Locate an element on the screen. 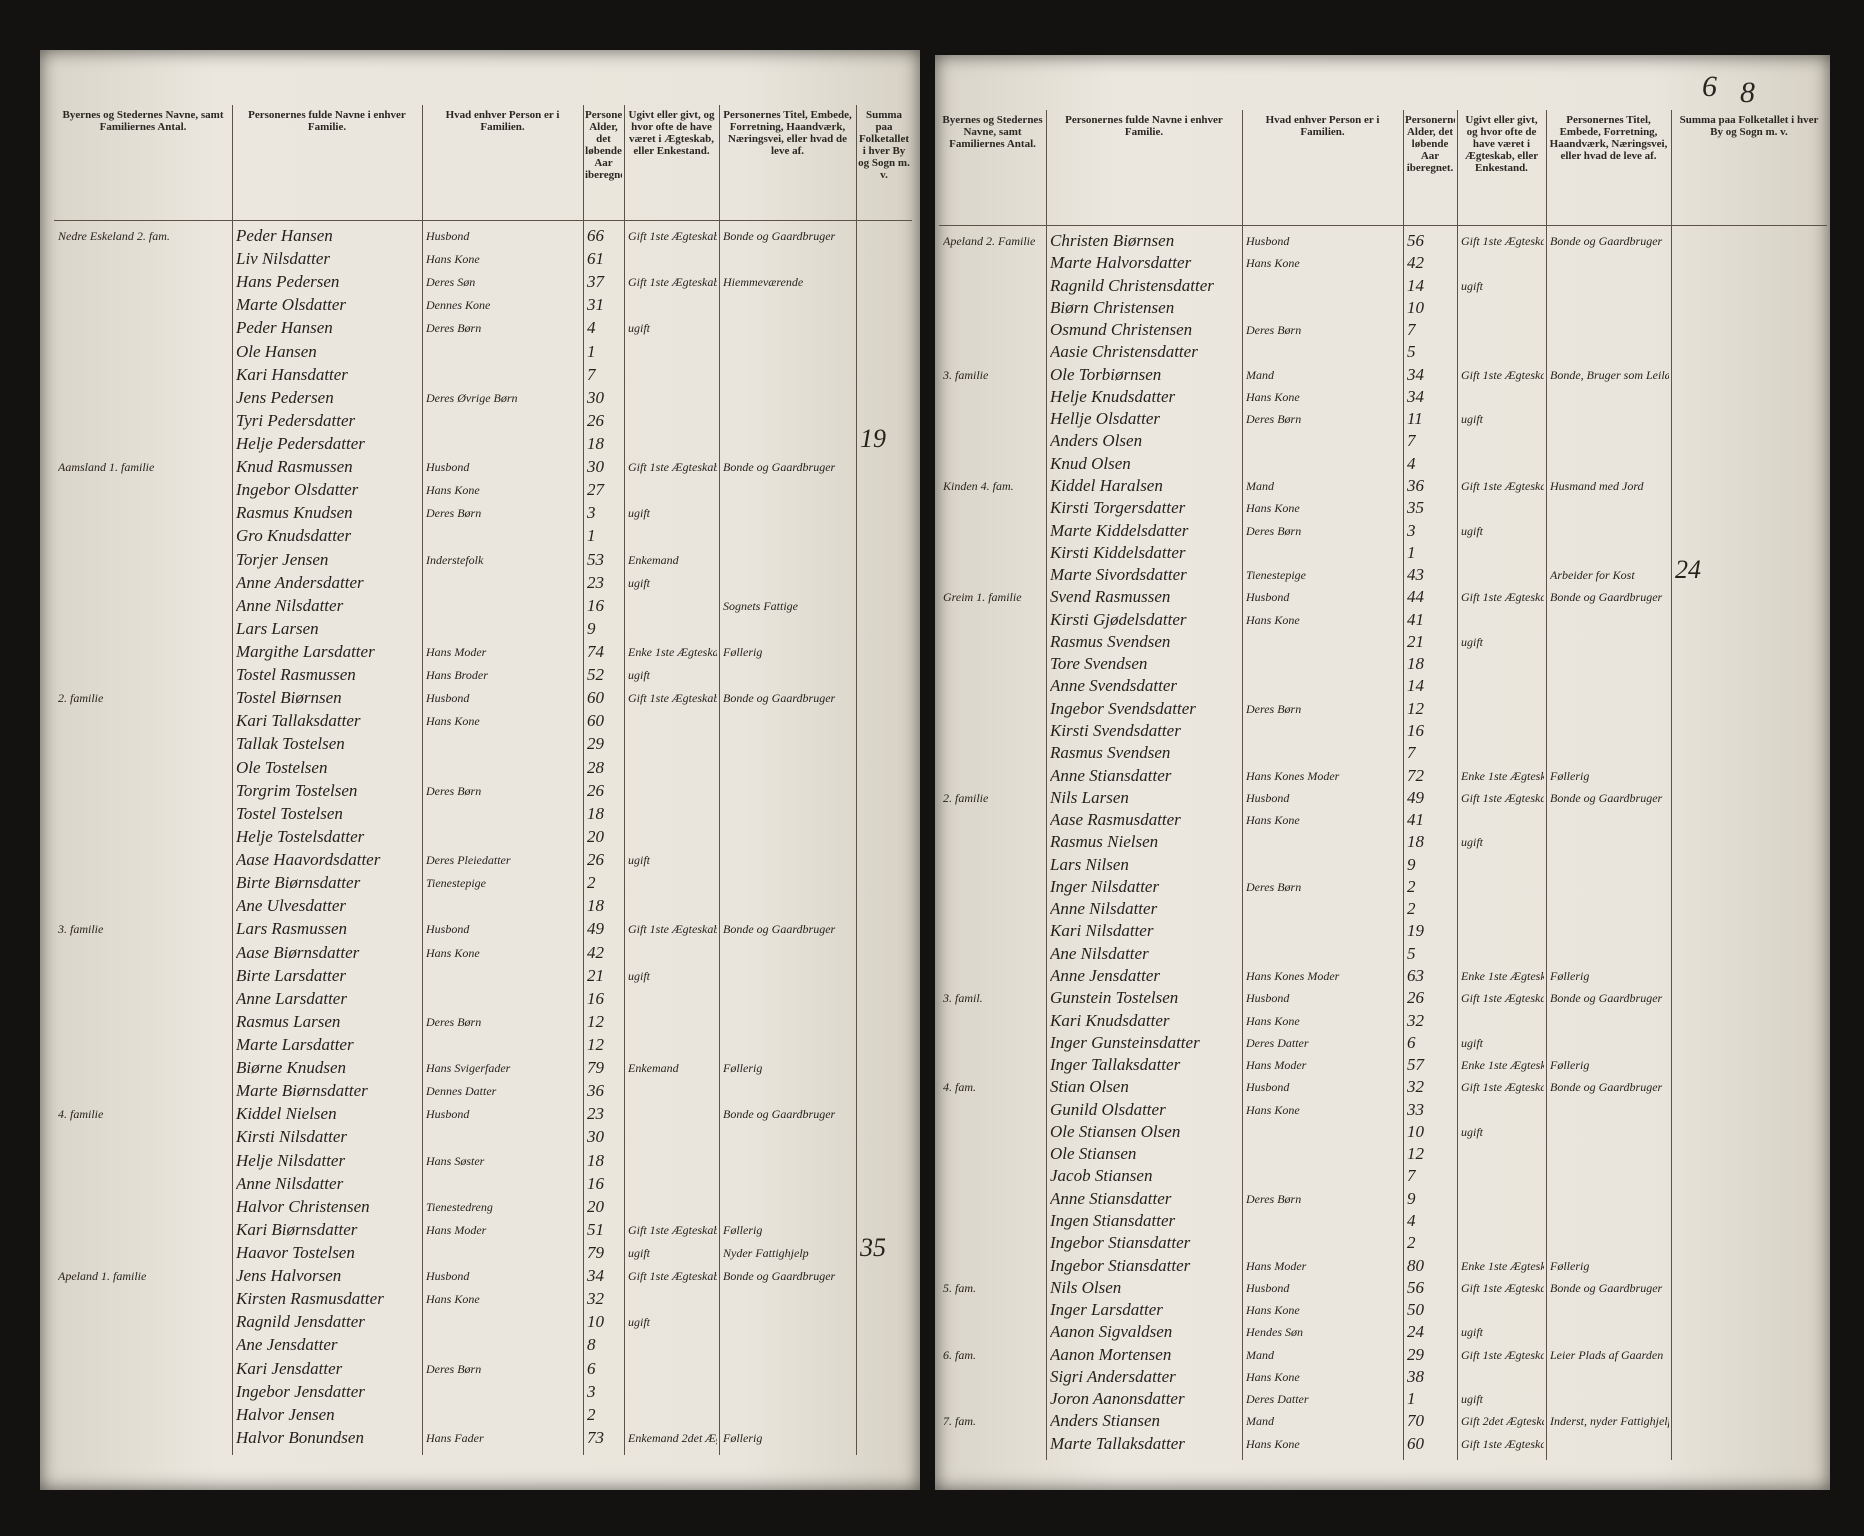  place-cell: 2. familie is located at coordinates (81, 698).